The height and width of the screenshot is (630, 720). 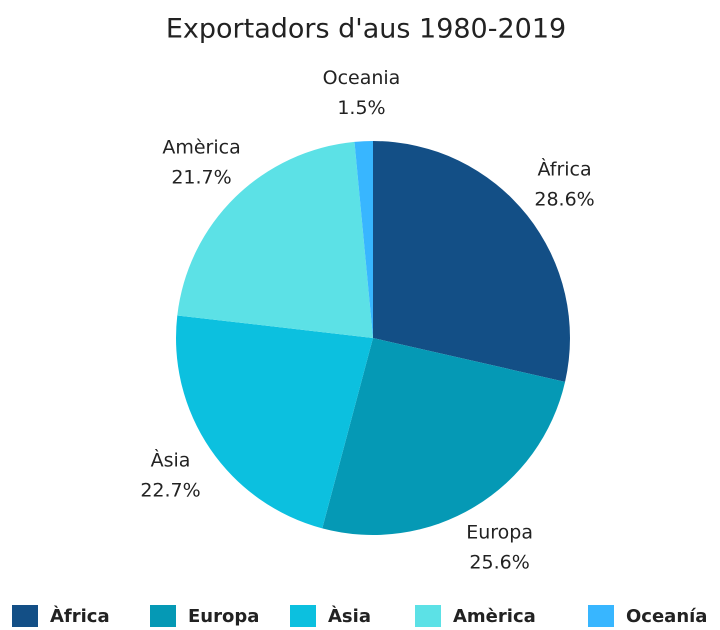 I want to click on slice-value-label: 1.5%, so click(x=361, y=108).